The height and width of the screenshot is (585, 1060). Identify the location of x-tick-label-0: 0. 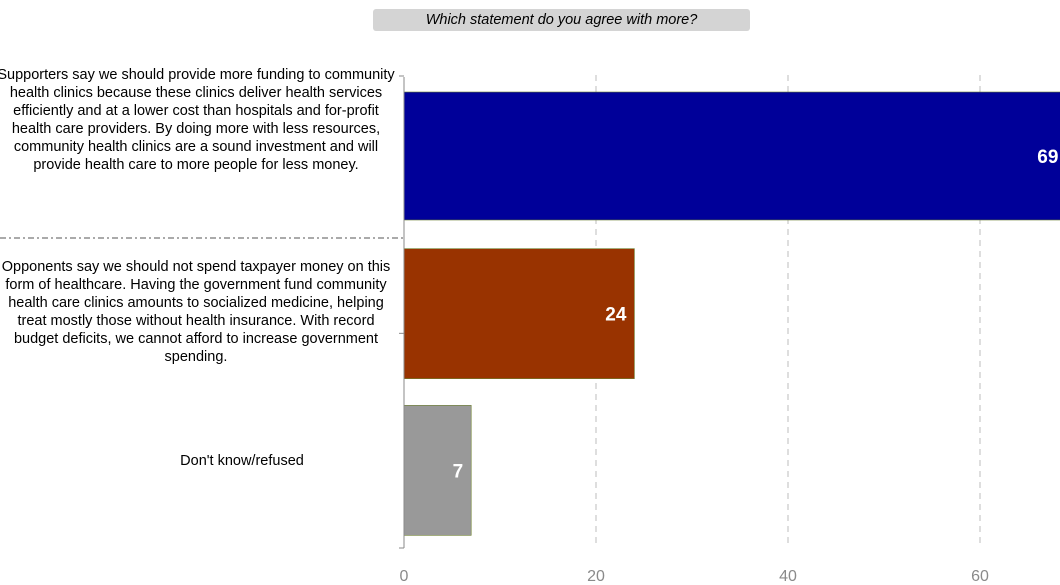
(404, 576).